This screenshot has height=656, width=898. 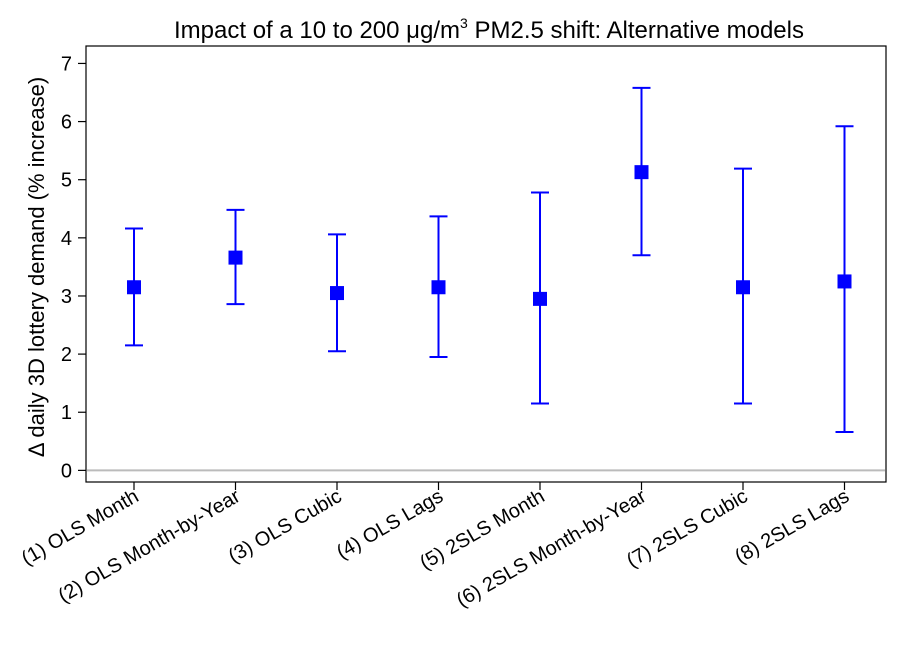 I want to click on y-tick-label: 3, so click(x=66, y=297).